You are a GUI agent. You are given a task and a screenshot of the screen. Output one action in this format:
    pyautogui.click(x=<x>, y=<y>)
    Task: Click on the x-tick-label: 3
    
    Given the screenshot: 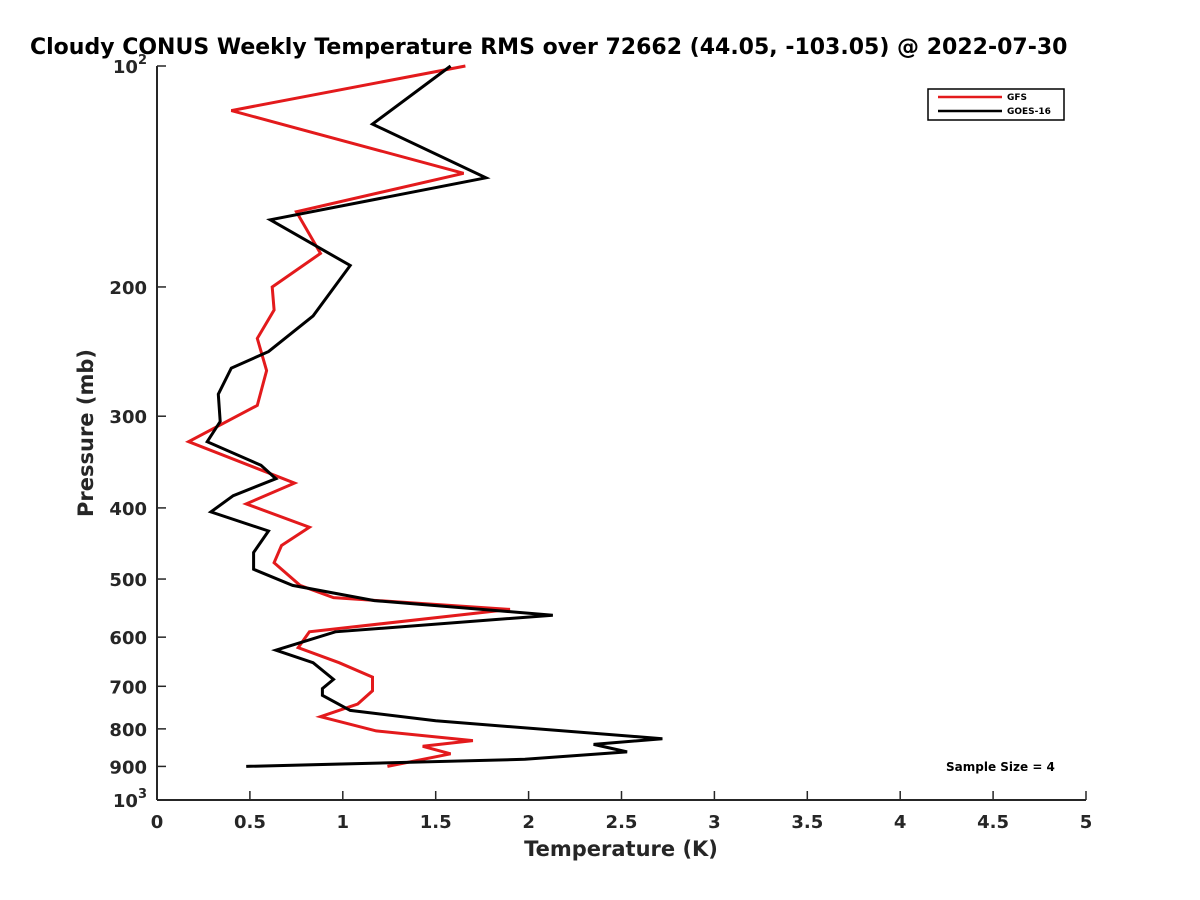 What is the action you would take?
    pyautogui.click(x=714, y=822)
    